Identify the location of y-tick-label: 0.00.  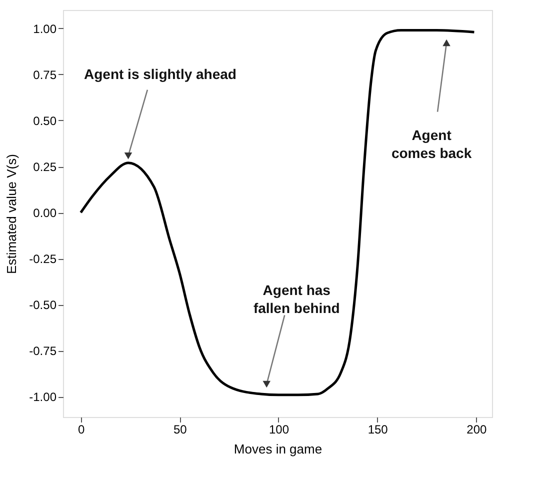
(45, 213).